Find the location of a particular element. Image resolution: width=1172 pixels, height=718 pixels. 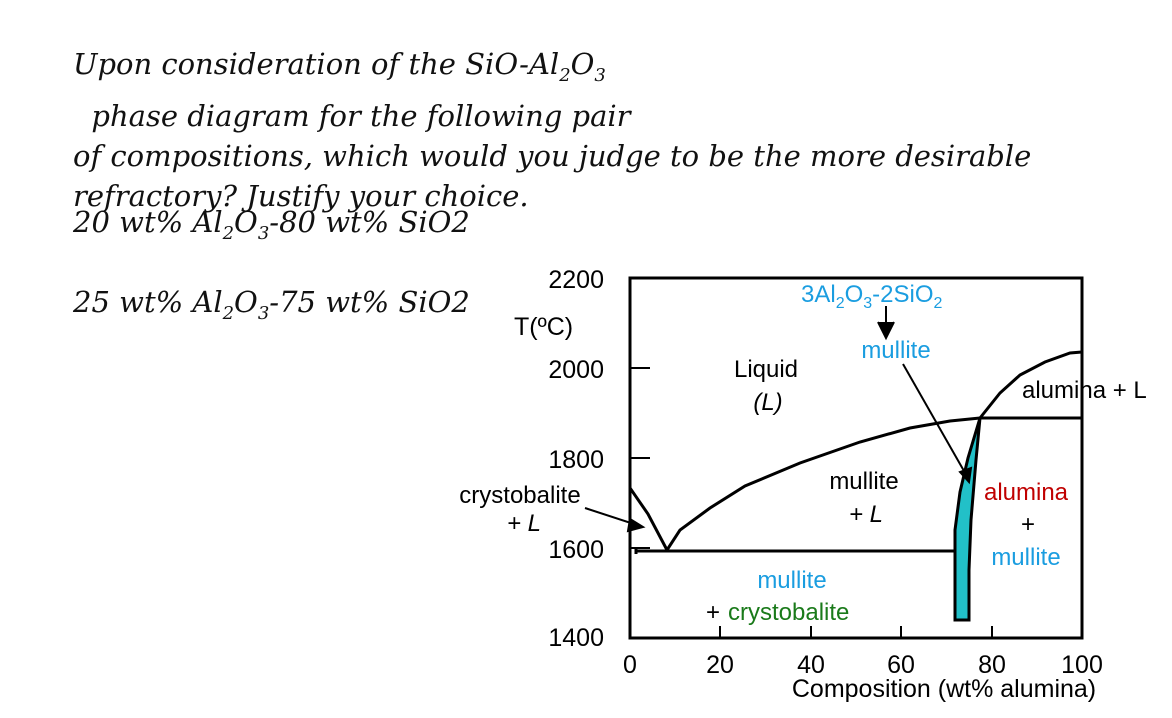

region-alumina-liquid: alumina + L is located at coordinates (1084, 390).